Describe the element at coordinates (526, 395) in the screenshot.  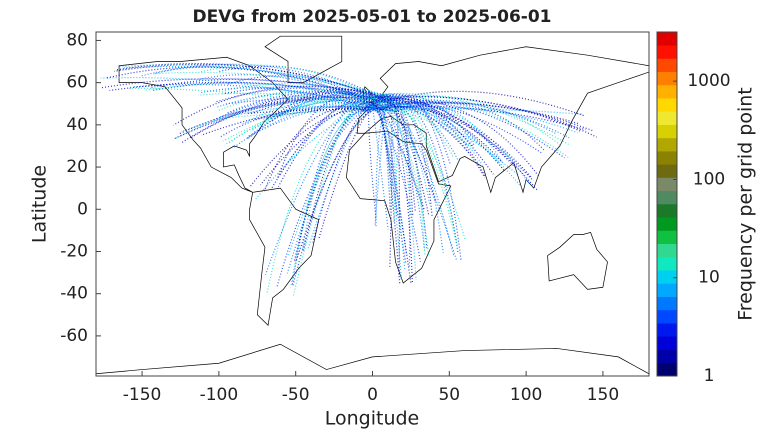
I see `x-tick-label: 100` at that location.